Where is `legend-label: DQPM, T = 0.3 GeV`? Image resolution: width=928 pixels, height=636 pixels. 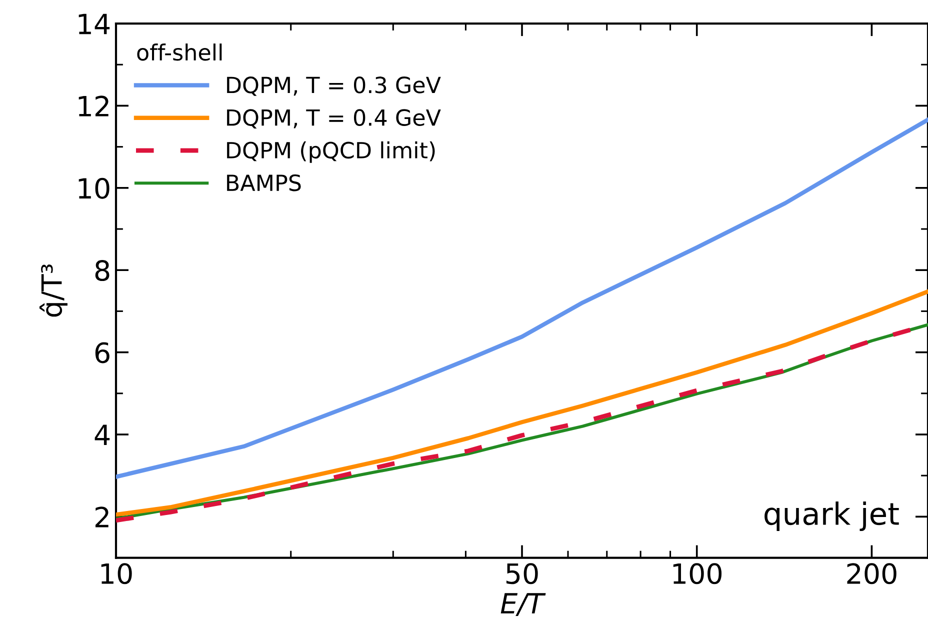
legend-label: DQPM, T = 0.3 GeV is located at coordinates (334, 86).